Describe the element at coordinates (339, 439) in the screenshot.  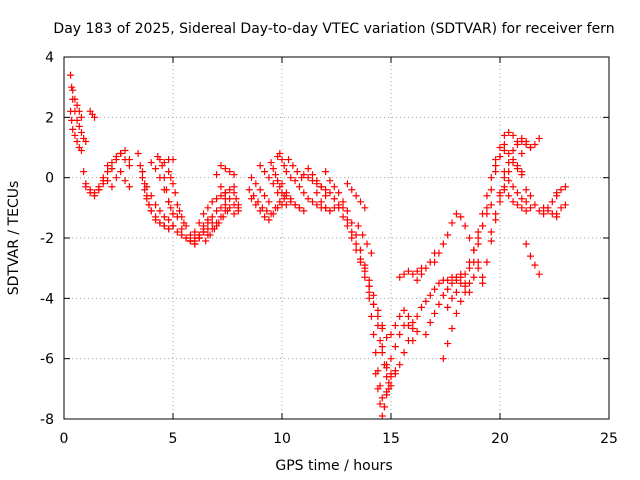
I see `x-tick-labels: 0 5 10 15 20 25` at that location.